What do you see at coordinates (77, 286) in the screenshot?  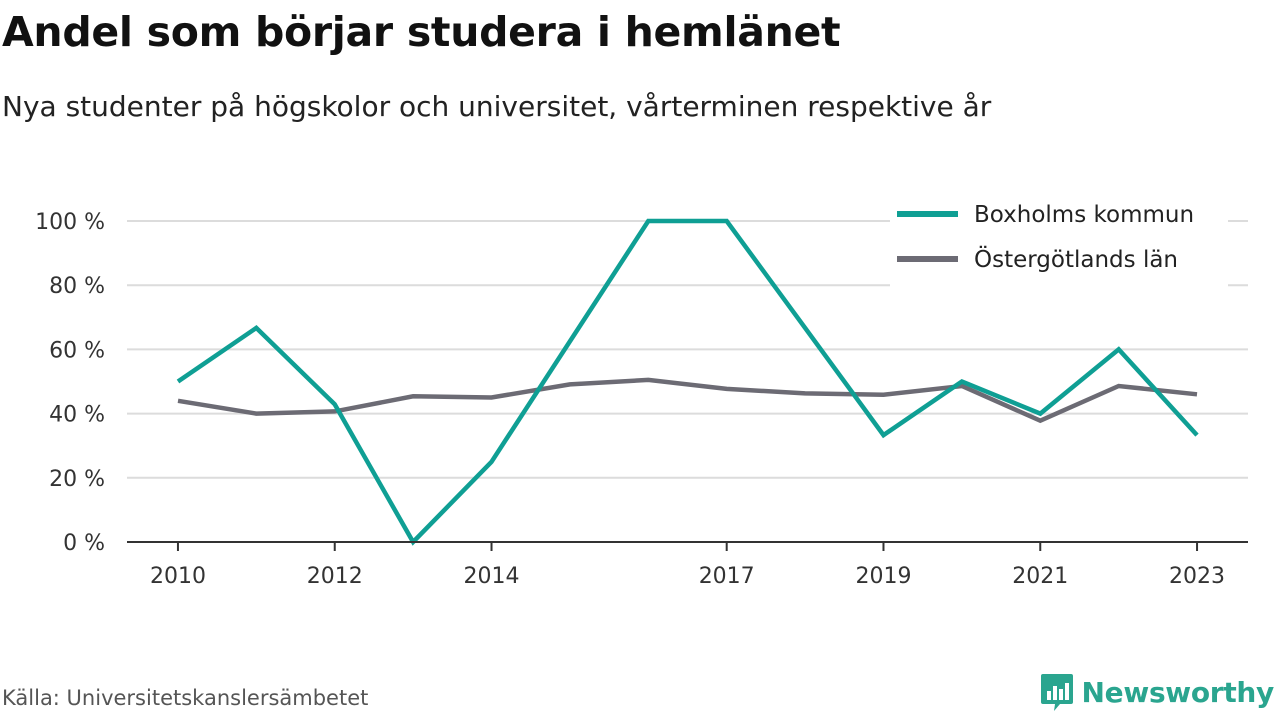 I see `y-tick-label: 80 %` at bounding box center [77, 286].